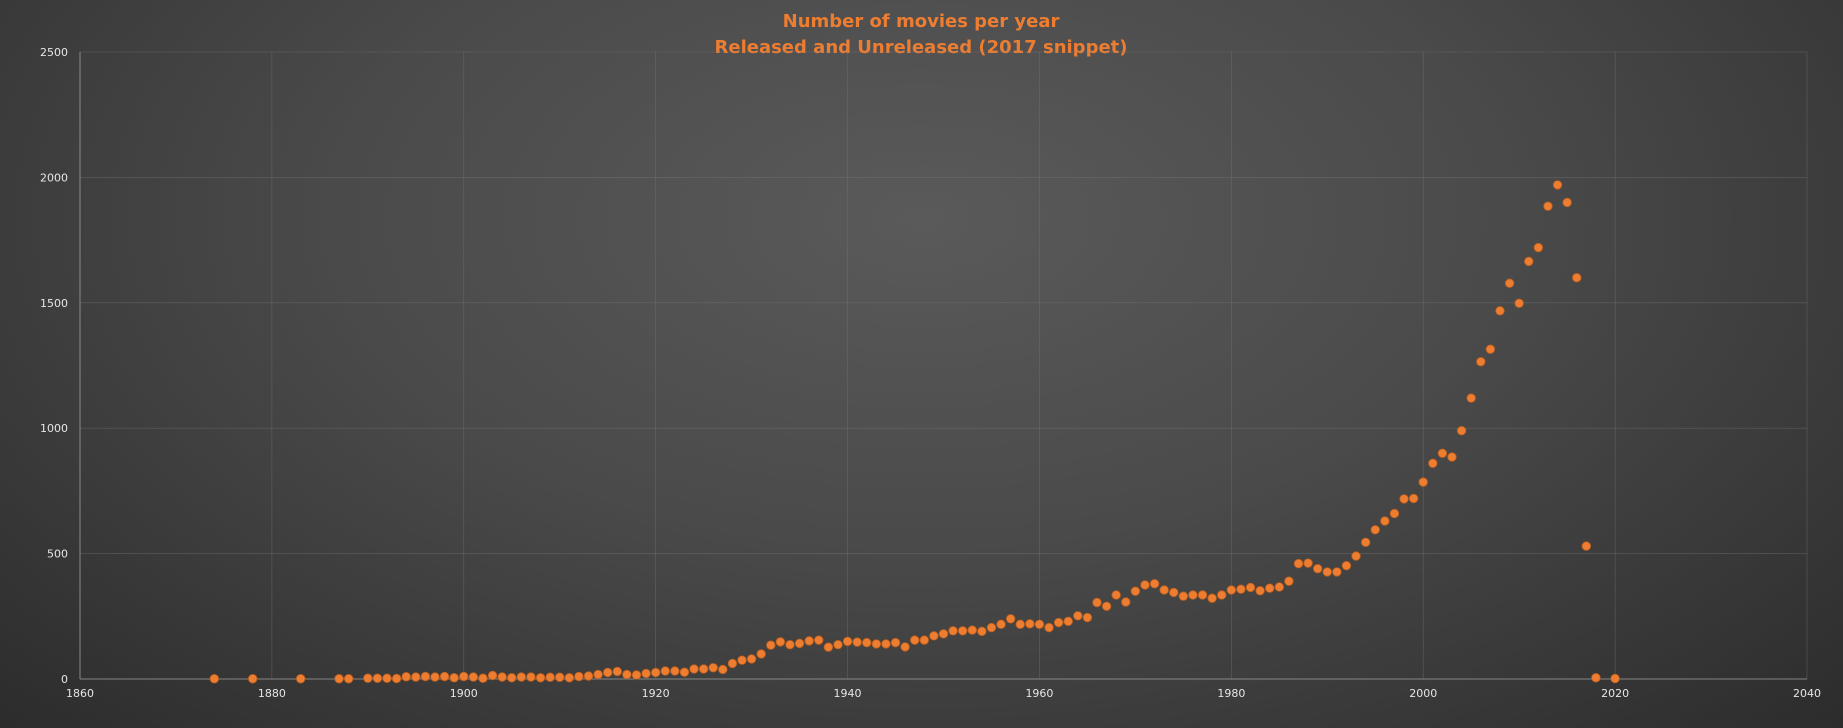 This screenshot has width=1843, height=728. I want to click on x-tick-label: 2020, so click(1615, 693).